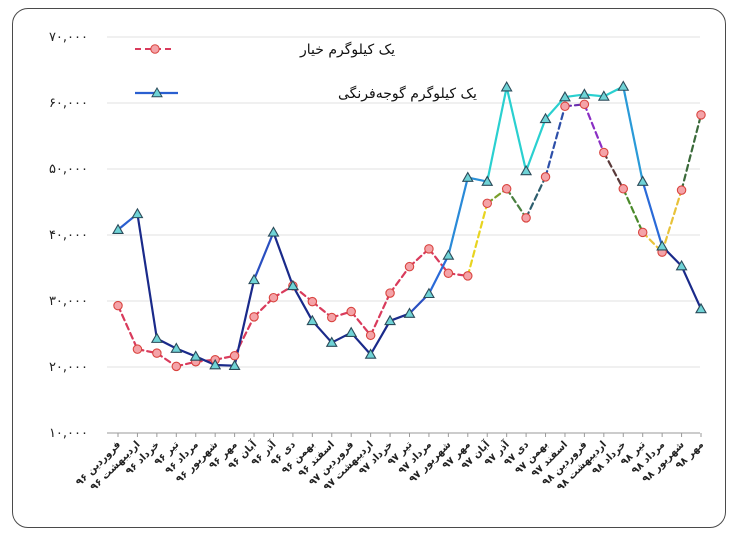 Image resolution: width=735 pixels, height=535 pixels. Describe the element at coordinates (306, 71) in the screenshot. I see `legend: یک کیلوگرم خیار یک کیلوگرم گوجه‌فرنگی` at that location.